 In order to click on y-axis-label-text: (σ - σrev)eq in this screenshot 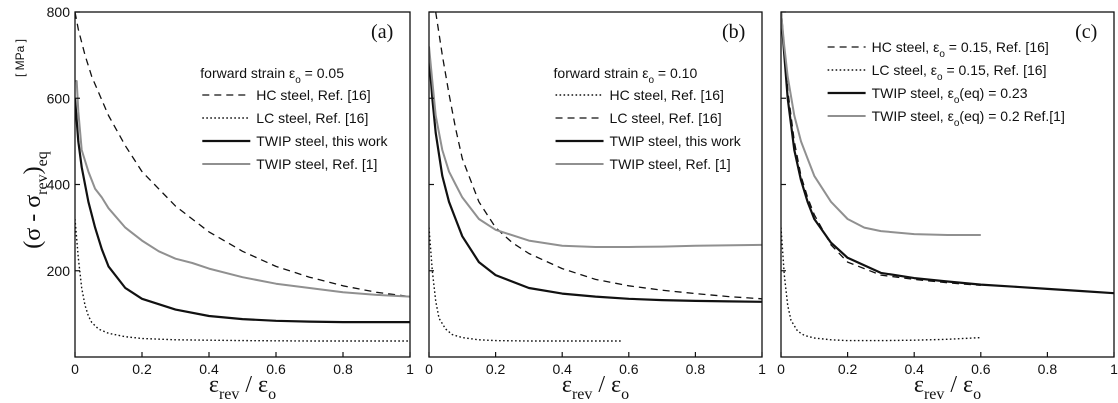, I will do `click(35, 199)`.